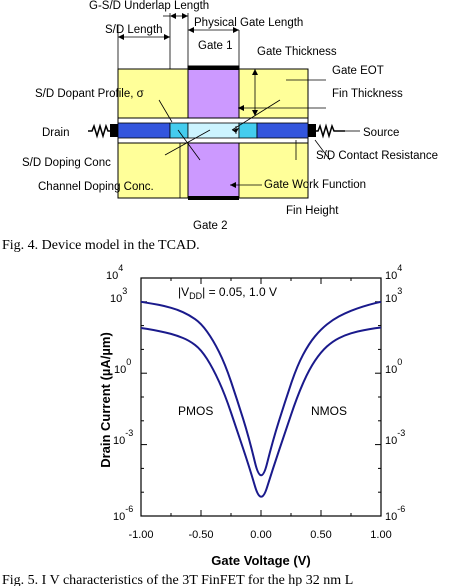 The image size is (474, 586). What do you see at coordinates (144, 130) in the screenshot?
I see `drain-region` at bounding box center [144, 130].